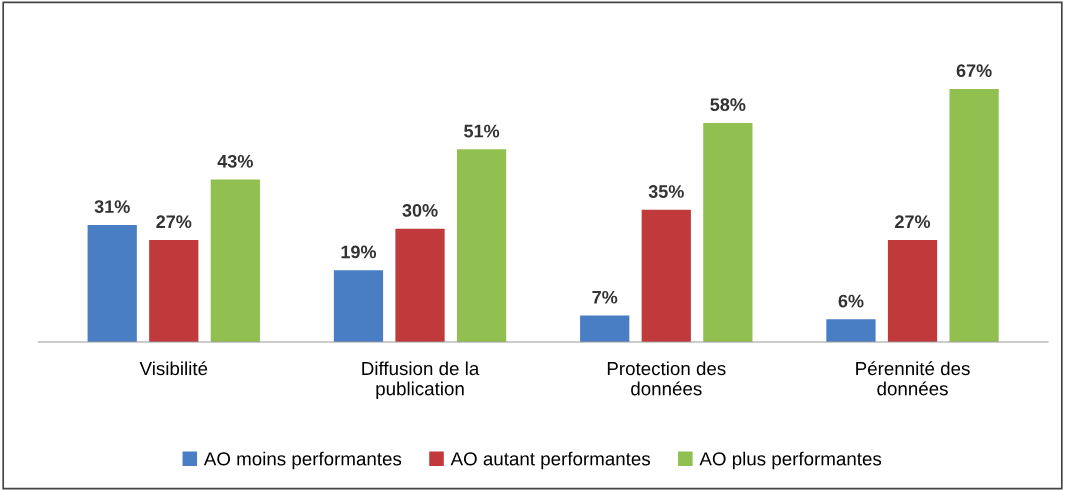 This screenshot has width=1065, height=491. Describe the element at coordinates (790, 460) in the screenshot. I see `legend-label: AO plus performantes` at that location.